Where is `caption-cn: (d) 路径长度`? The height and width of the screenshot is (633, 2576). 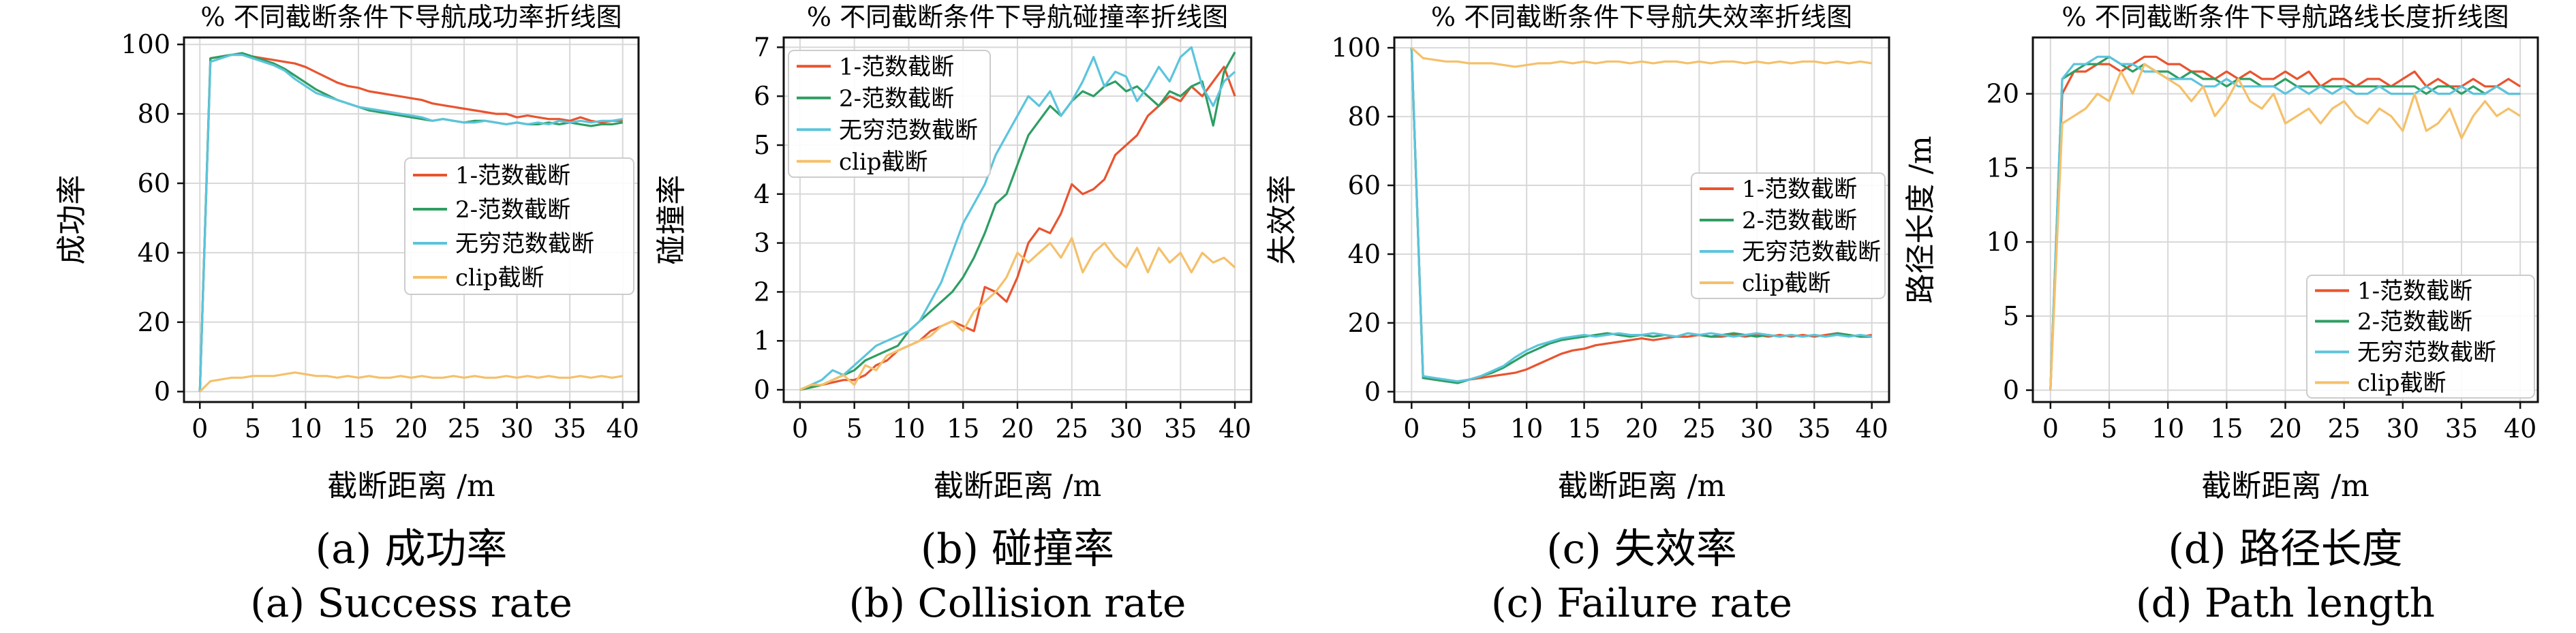
caption-cn: (d) 路径长度 is located at coordinates (2285, 549).